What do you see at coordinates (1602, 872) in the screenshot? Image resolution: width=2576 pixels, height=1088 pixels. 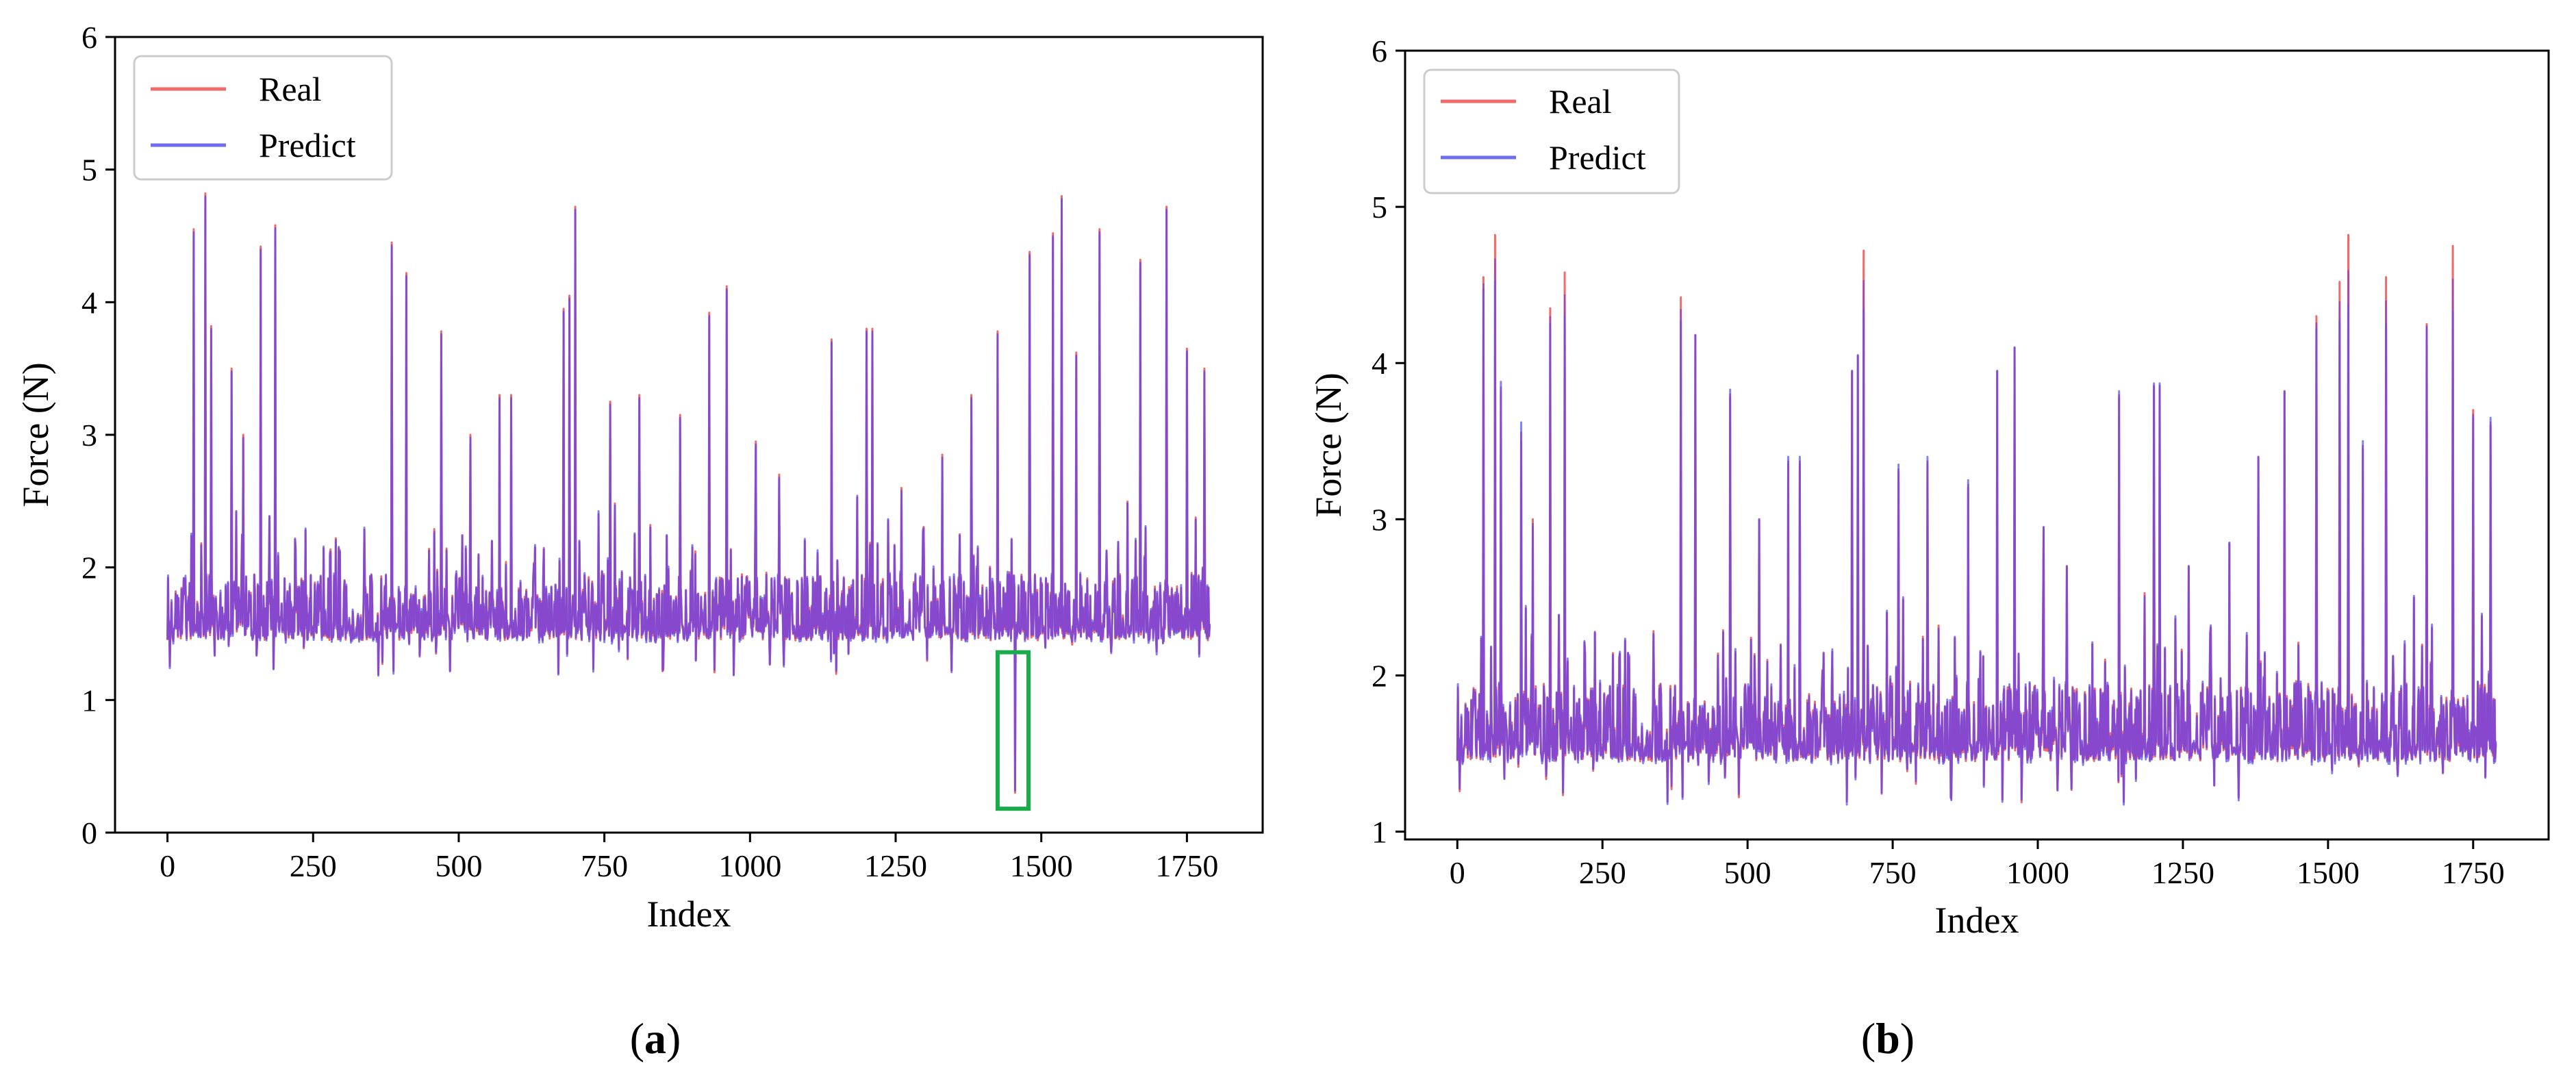 I see `x-tick-label-b-1: 250` at bounding box center [1602, 872].